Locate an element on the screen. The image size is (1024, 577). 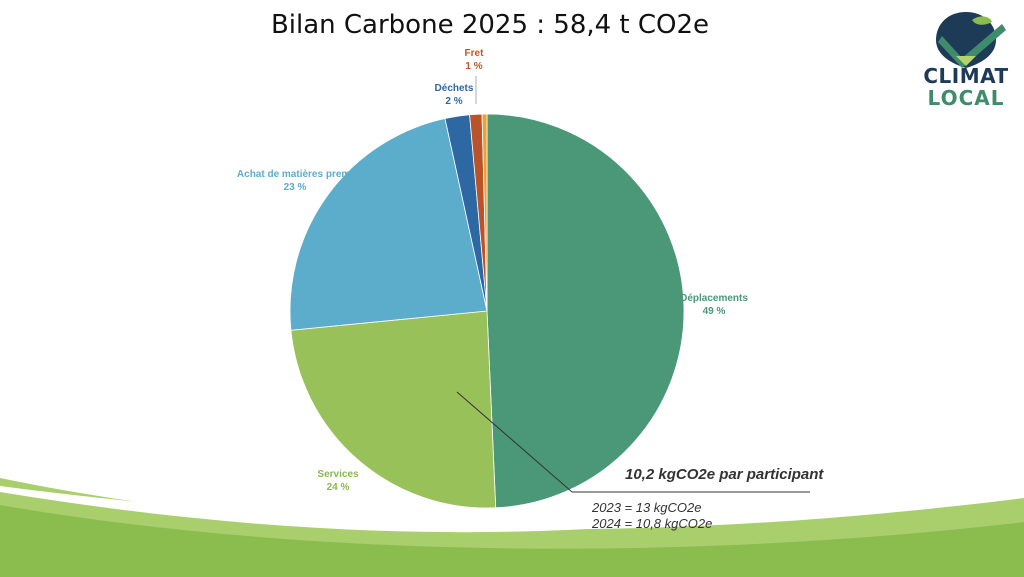
slice-label: Fret is located at coordinates (475, 53).